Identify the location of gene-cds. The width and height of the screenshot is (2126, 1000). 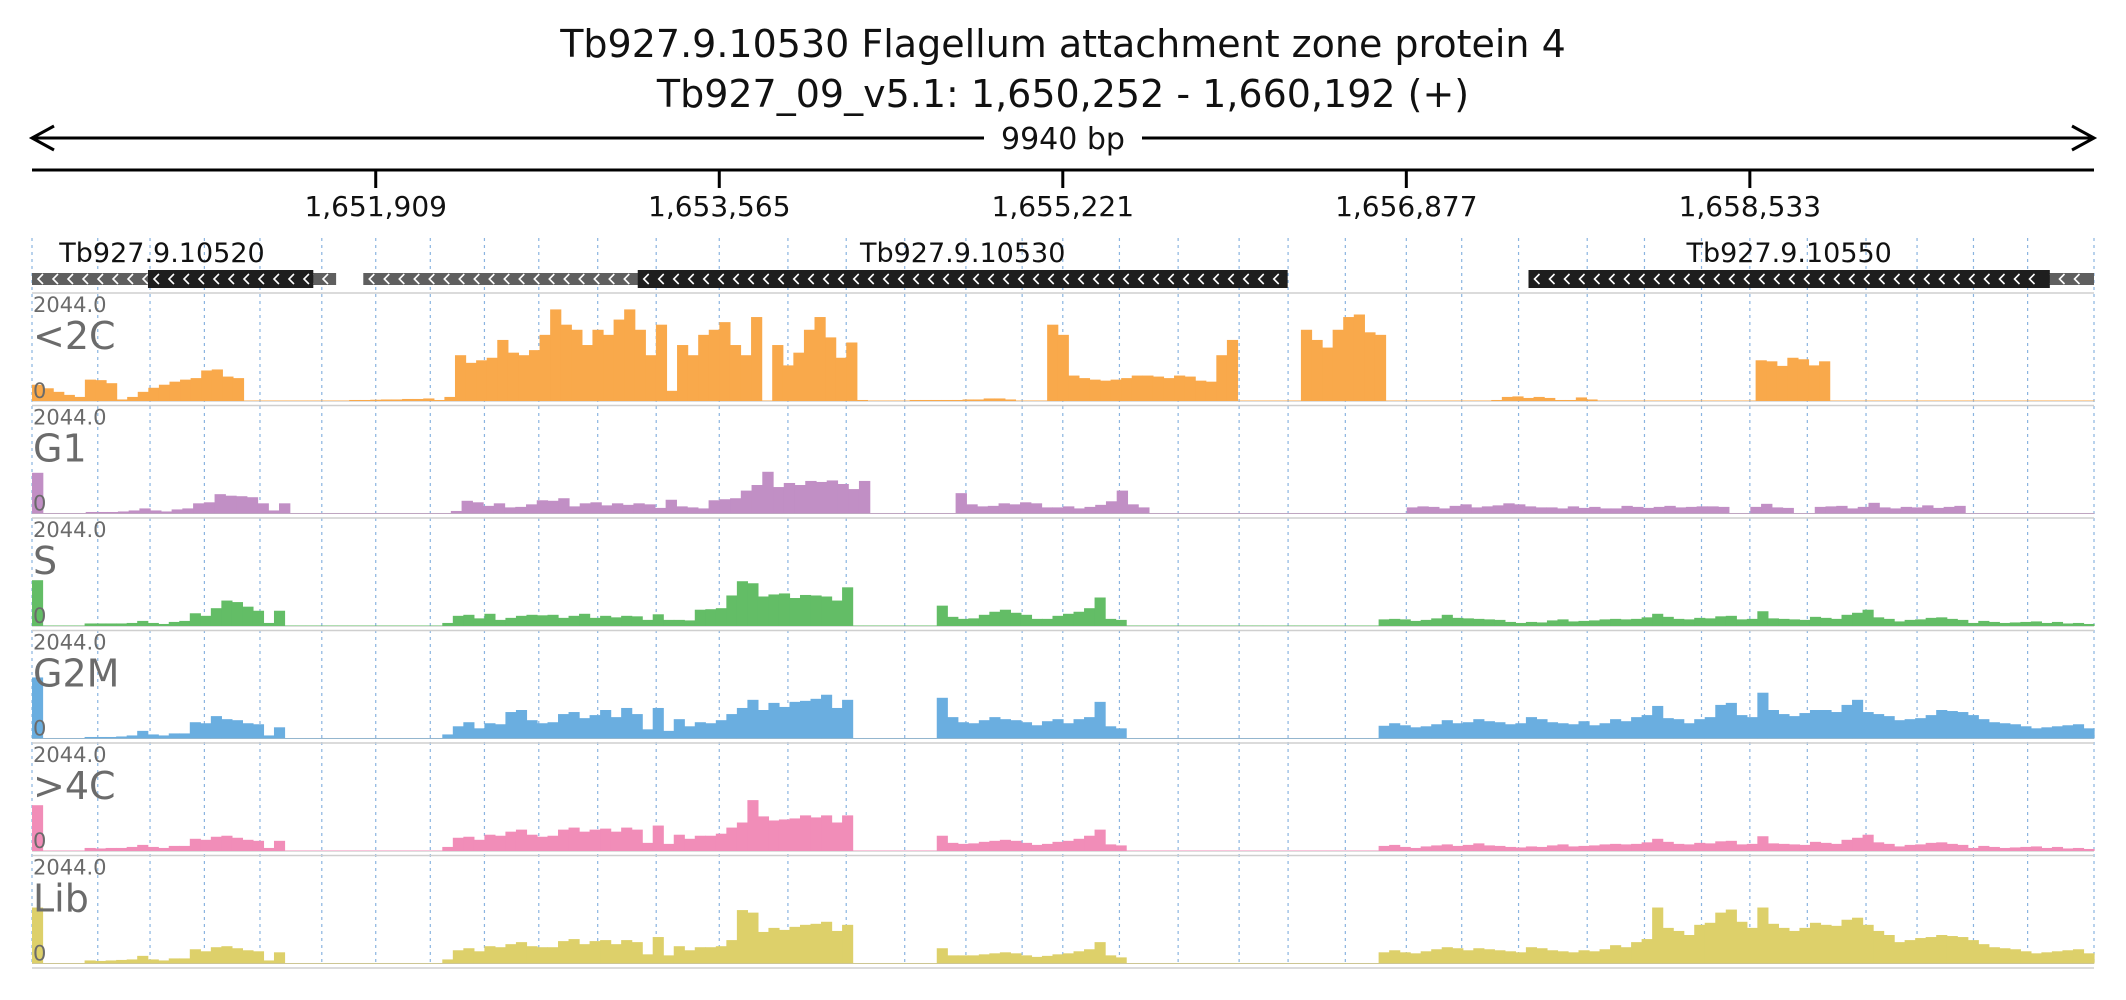
(962, 279).